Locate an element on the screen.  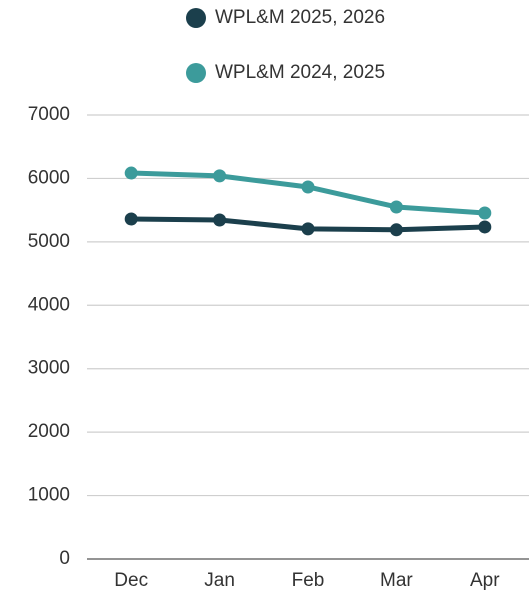
y-tick-label: 3000 is located at coordinates (49, 368).